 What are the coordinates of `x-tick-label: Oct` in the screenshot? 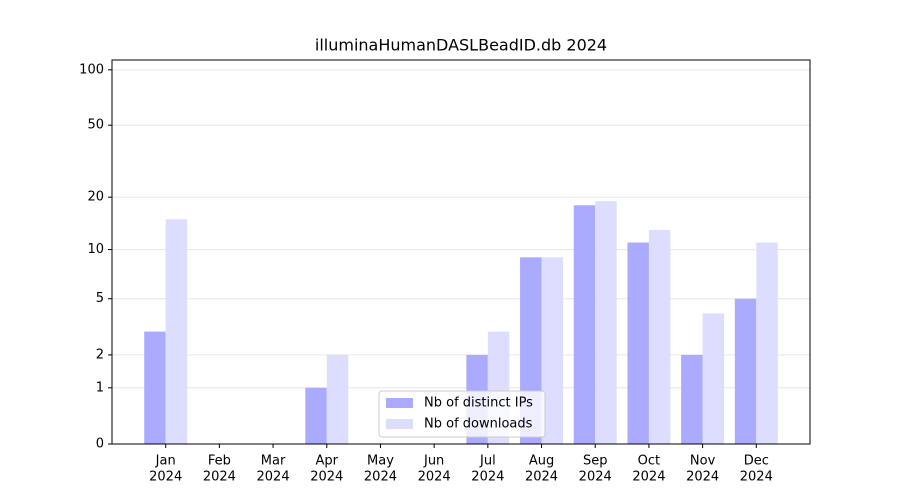 It's located at (649, 461).